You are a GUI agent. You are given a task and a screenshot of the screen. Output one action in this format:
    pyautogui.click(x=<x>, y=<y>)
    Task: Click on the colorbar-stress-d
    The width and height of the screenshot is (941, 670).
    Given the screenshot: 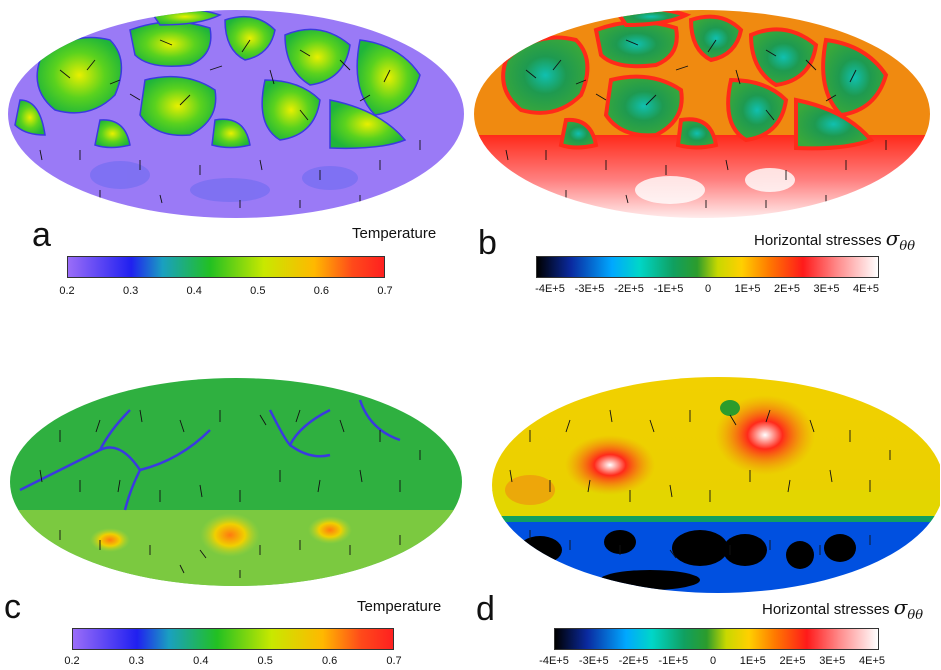 What is the action you would take?
    pyautogui.click(x=716, y=639)
    